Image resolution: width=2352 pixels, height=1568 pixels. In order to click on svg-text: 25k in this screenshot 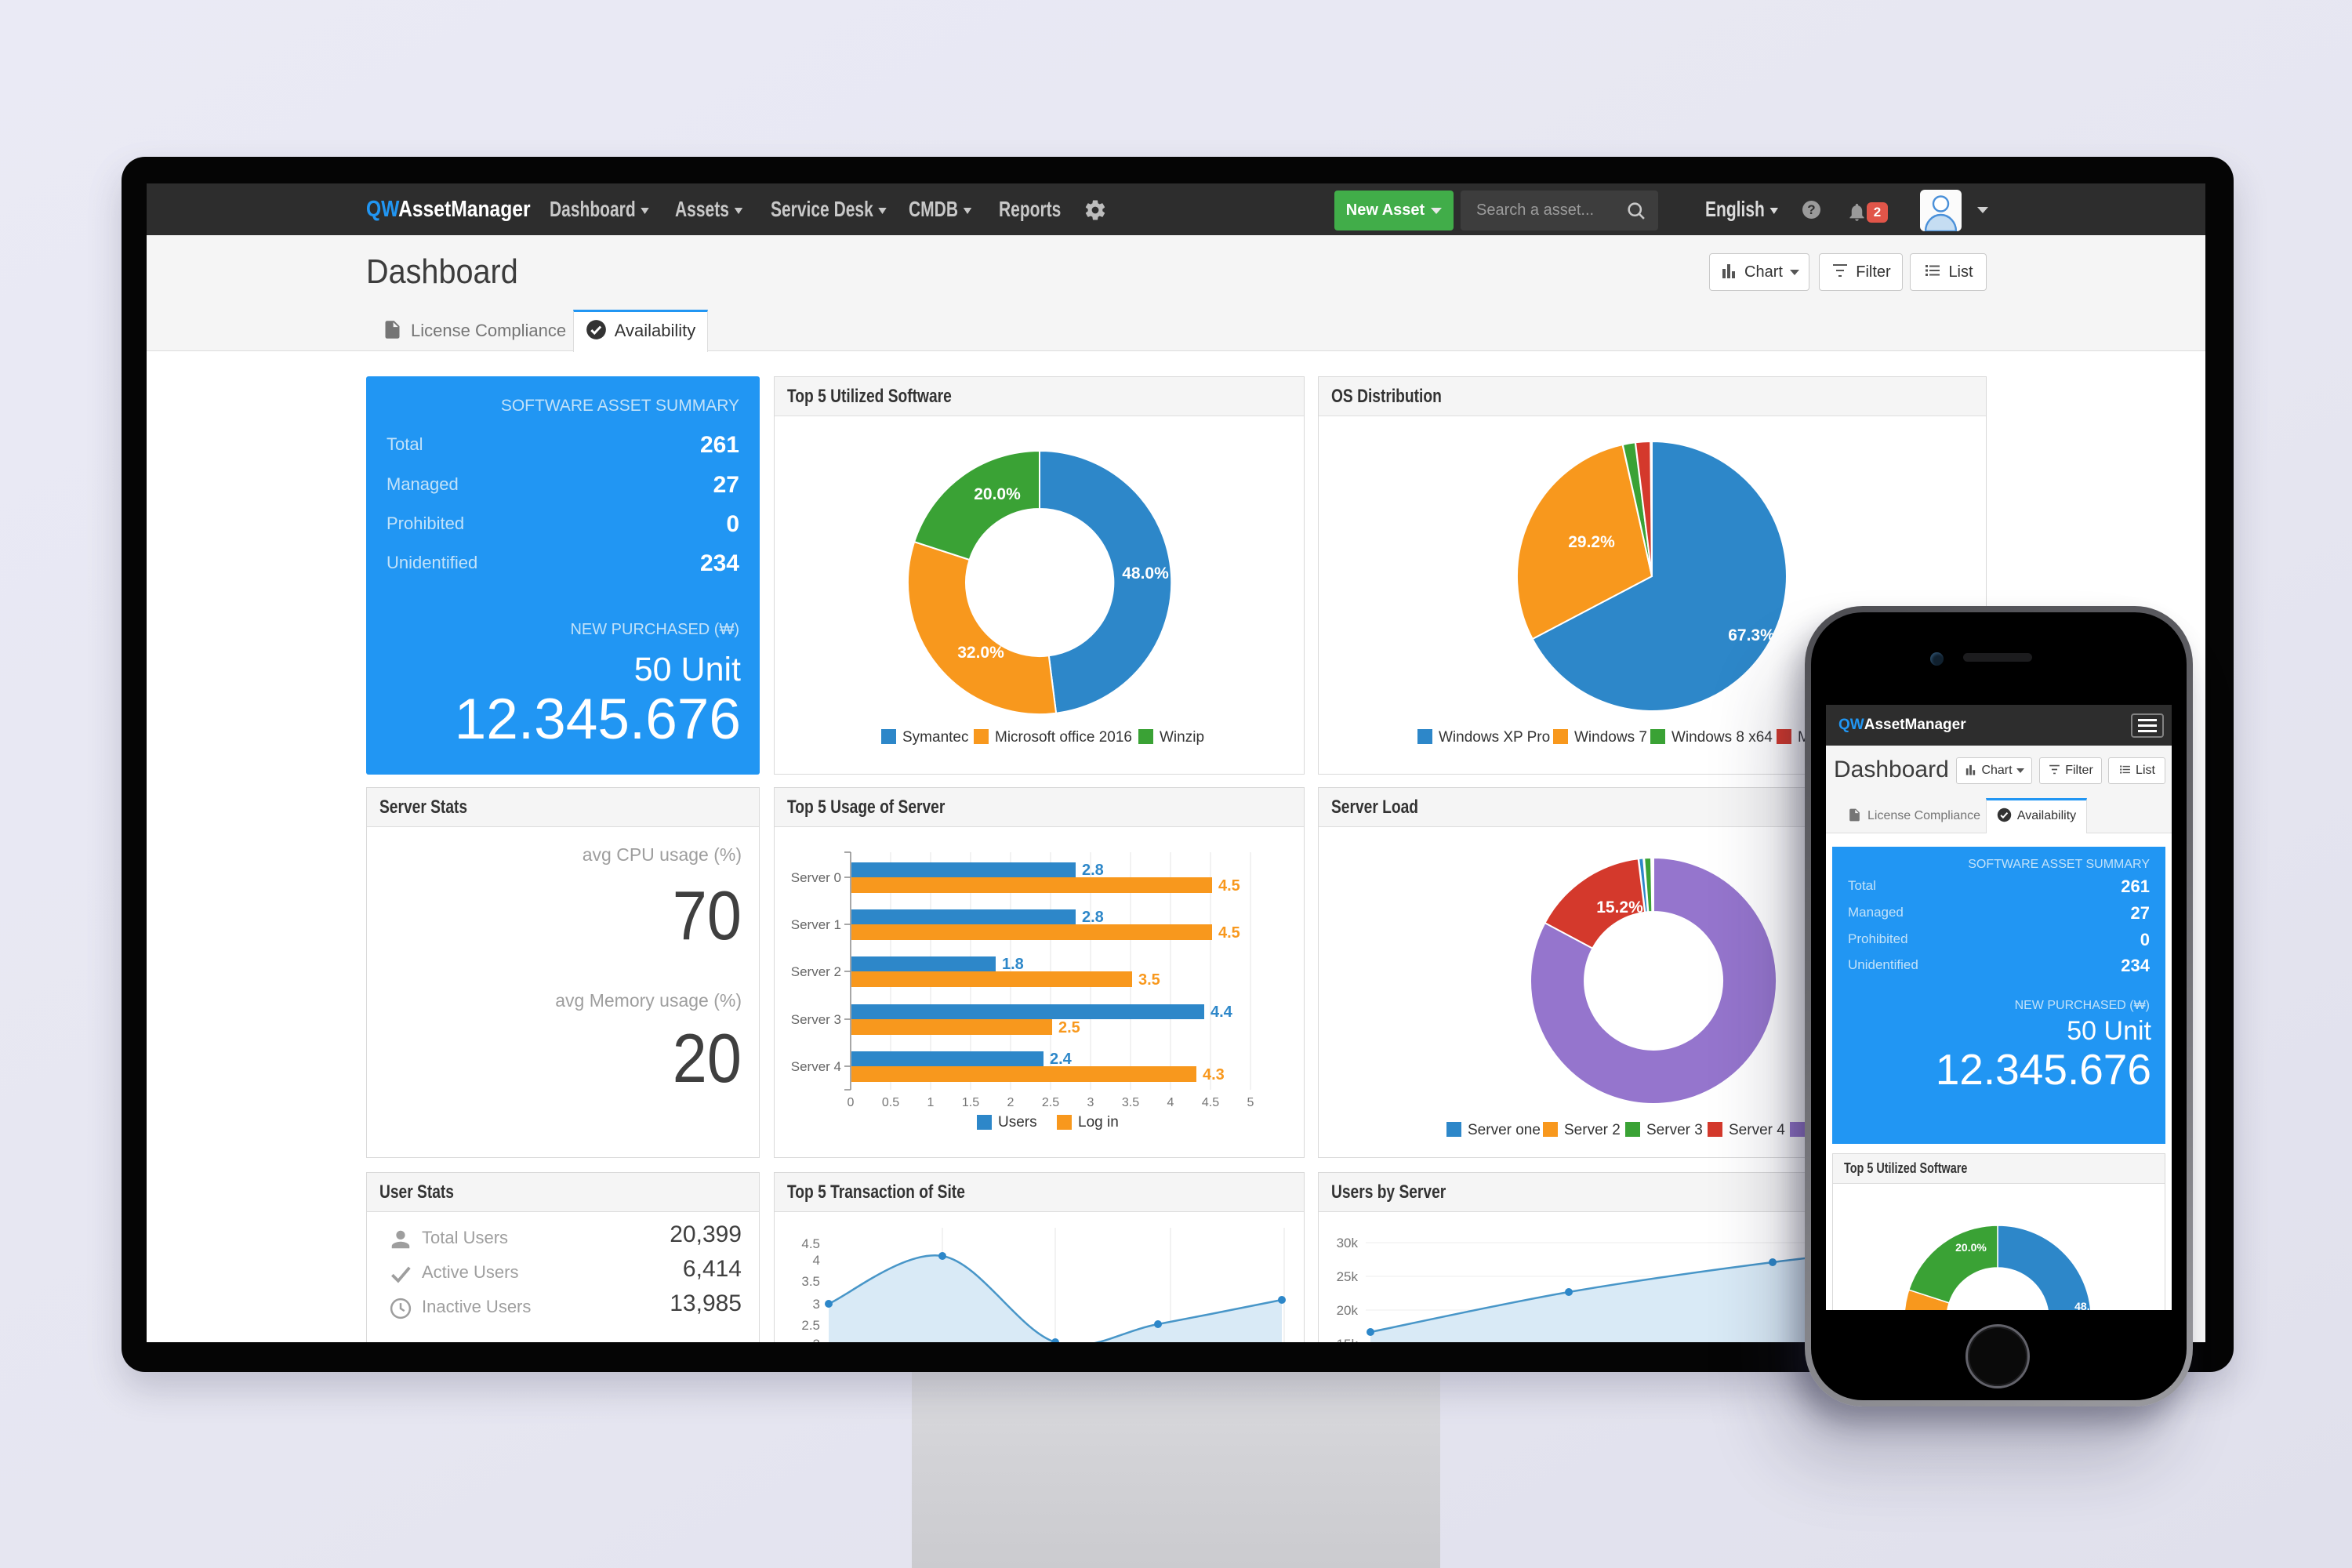, I will do `click(1348, 1276)`.